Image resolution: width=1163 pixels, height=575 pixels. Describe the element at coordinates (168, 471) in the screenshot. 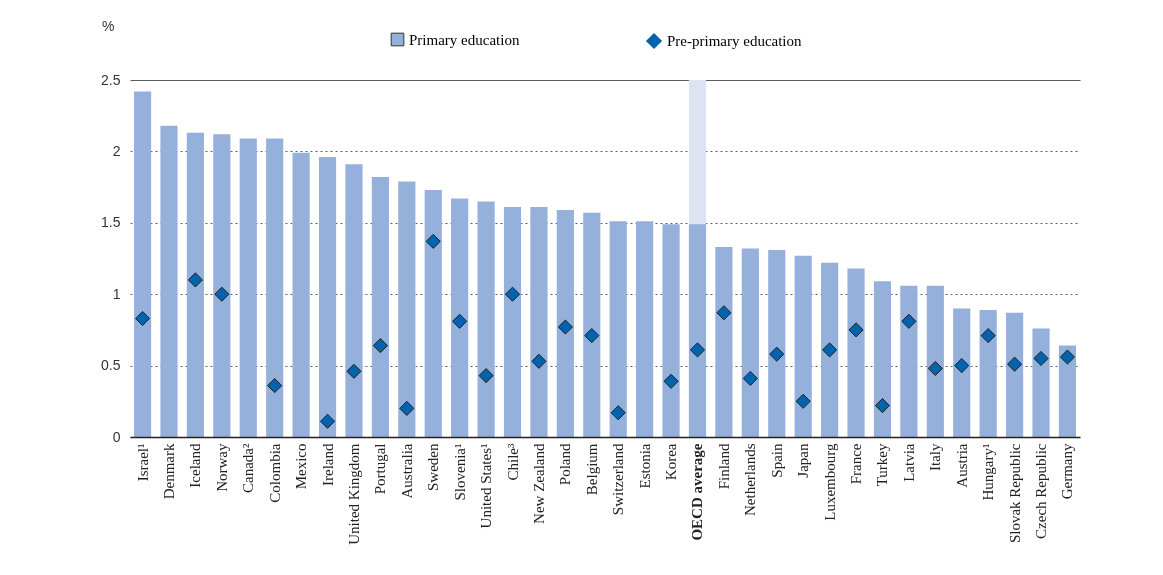

I see `x-tick-label: Denmark` at that location.